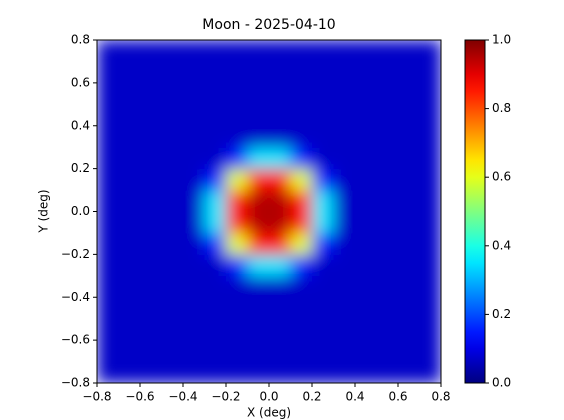 The image size is (564, 420). Describe the element at coordinates (268, 397) in the screenshot. I see `x-tick-label: 0.0` at that location.